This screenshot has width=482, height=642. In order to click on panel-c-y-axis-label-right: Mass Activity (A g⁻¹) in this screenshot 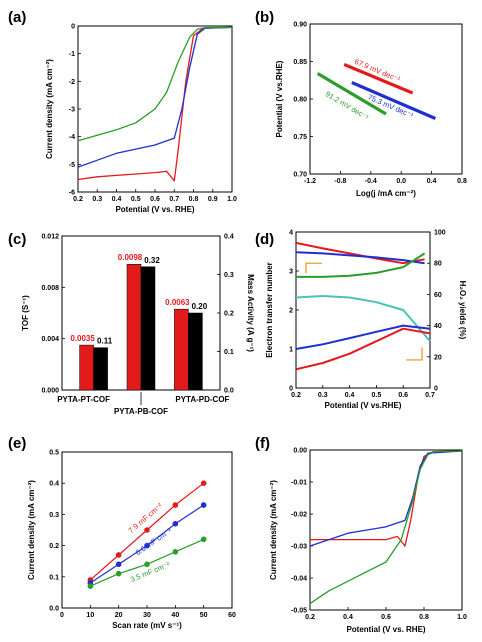, I will do `click(250, 313)`.